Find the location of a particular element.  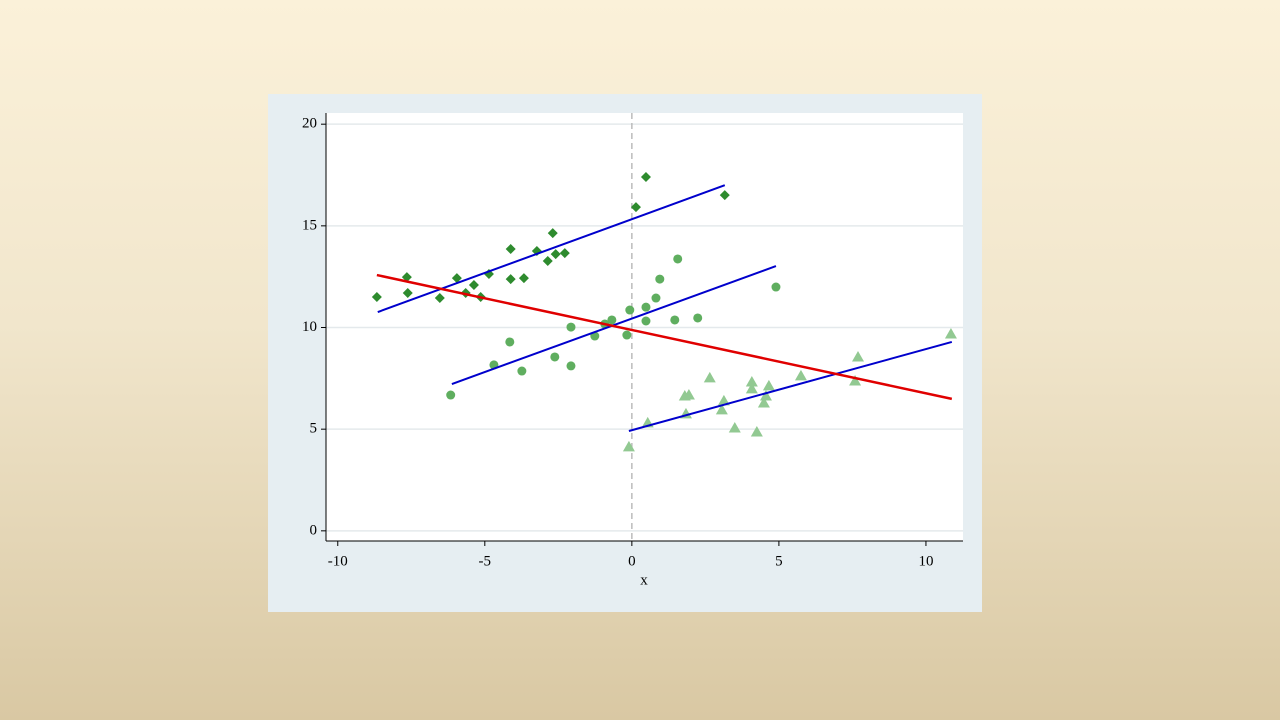

y-tick-label: 5 is located at coordinates (314, 429).